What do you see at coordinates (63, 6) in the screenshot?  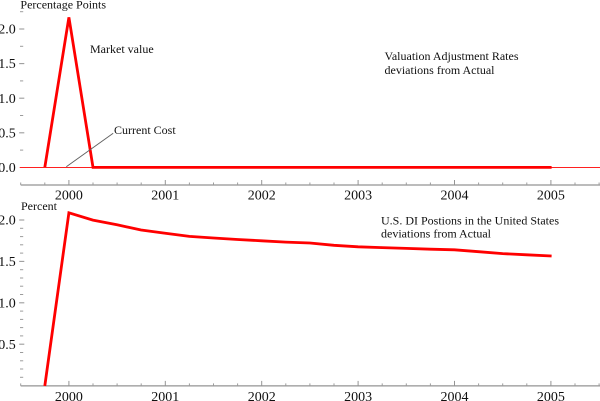 I see `svg-text: Percentage Points` at bounding box center [63, 6].